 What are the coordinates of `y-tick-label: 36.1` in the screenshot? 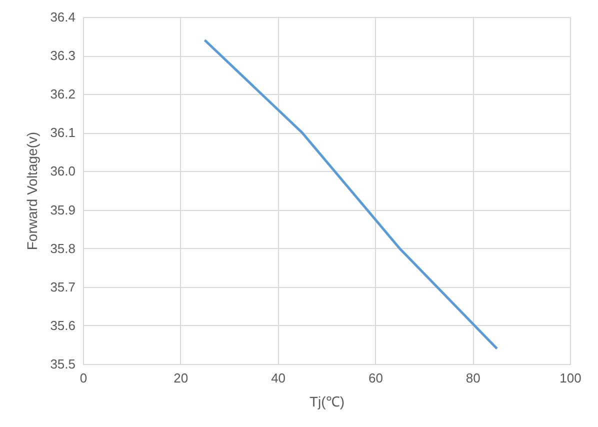 It's located at (63, 132).